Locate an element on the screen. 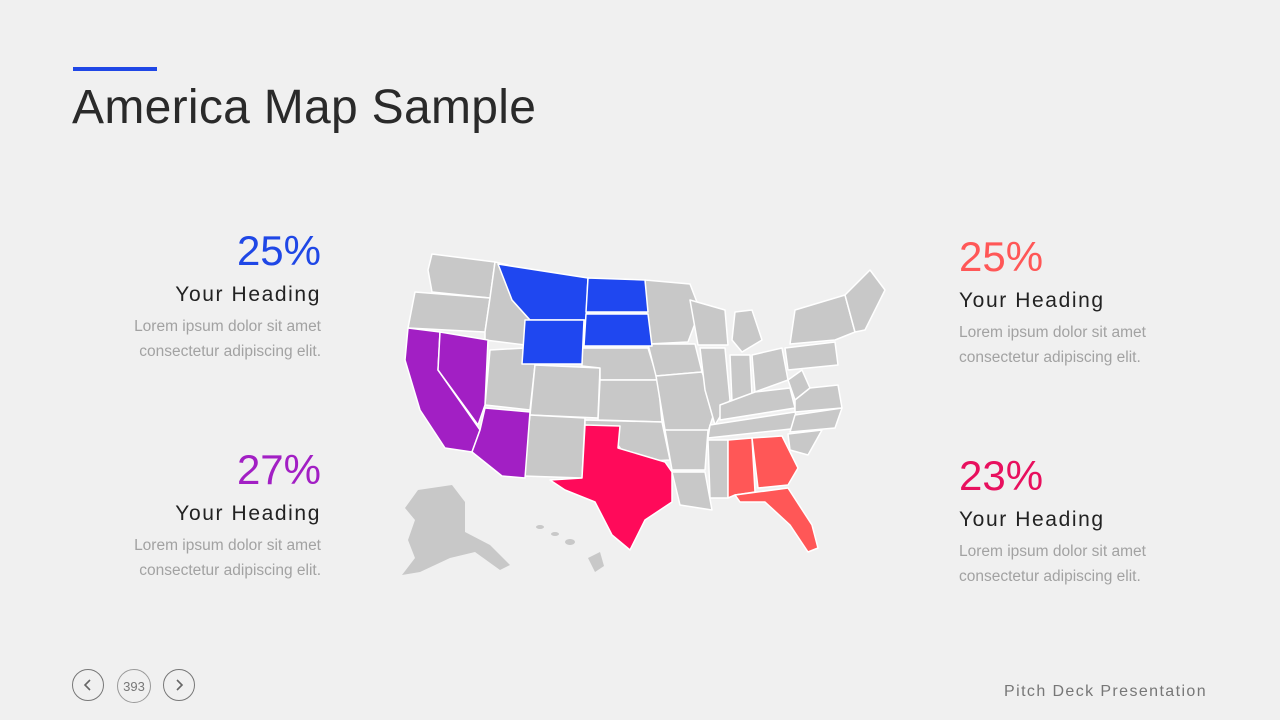 The height and width of the screenshot is (720, 1280). page-title: America Map Sample is located at coordinates (304, 107).